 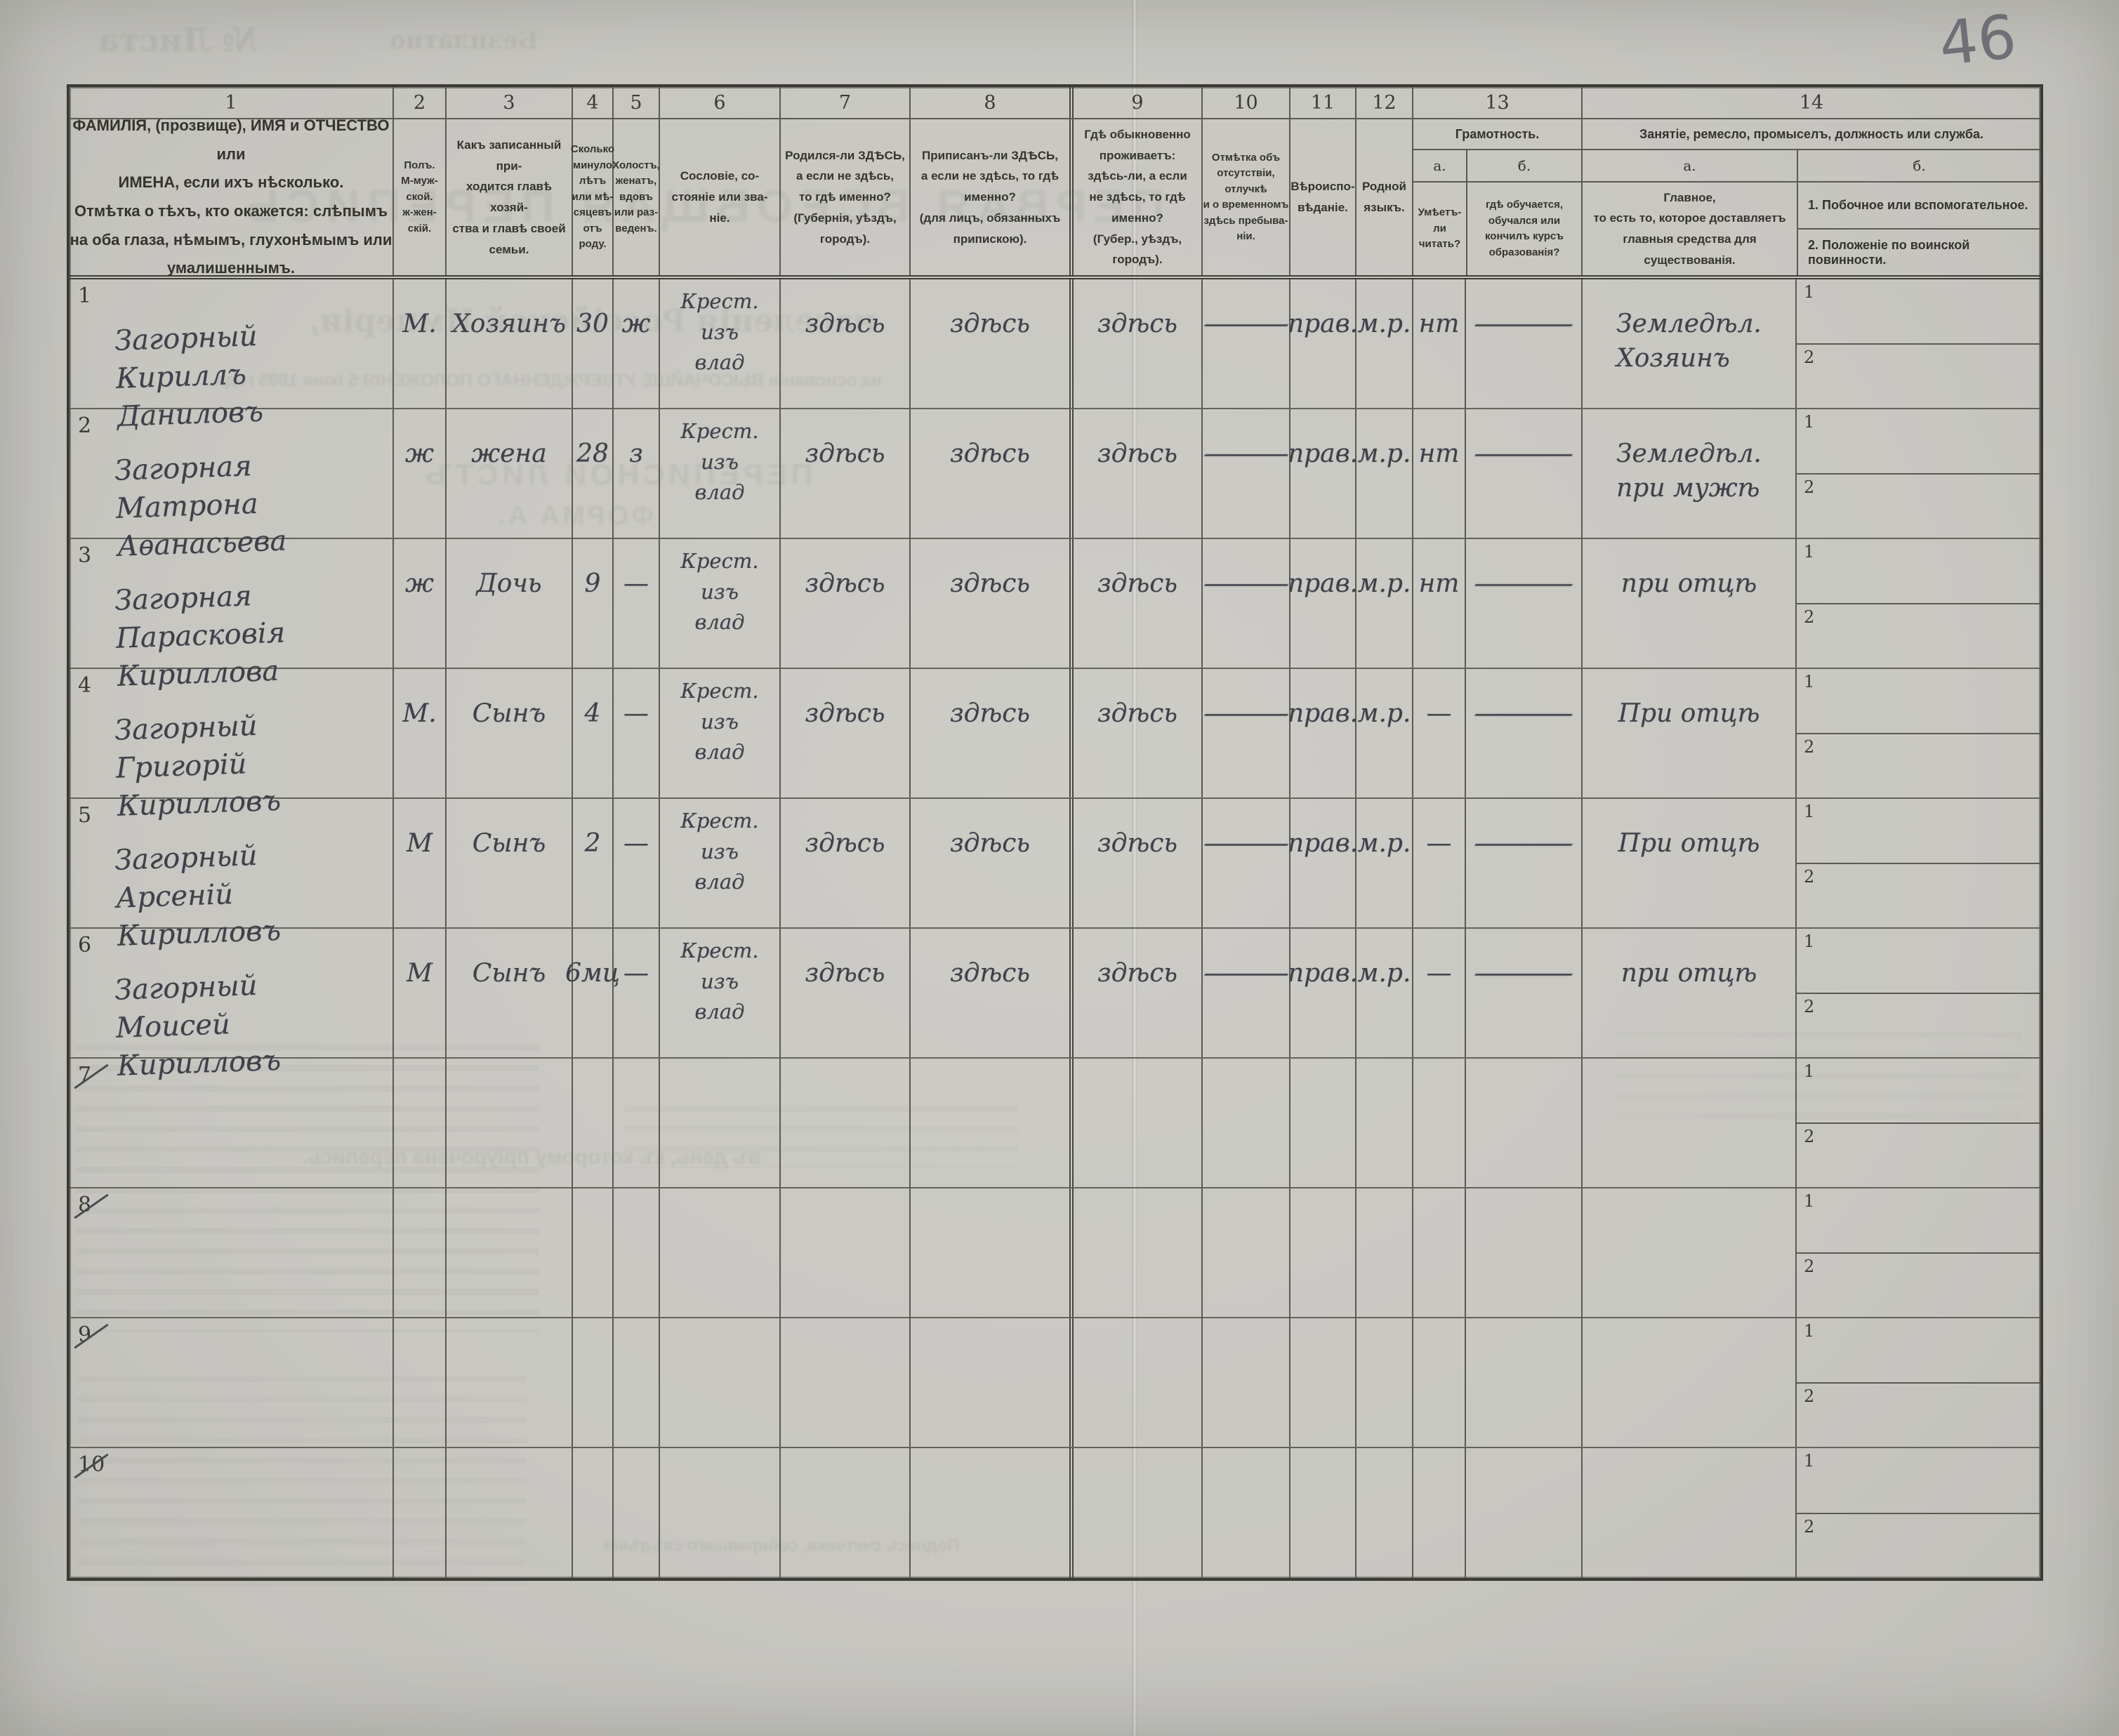 I want to click on header-literacy-title: Грамотность., so click(x=1497, y=134).